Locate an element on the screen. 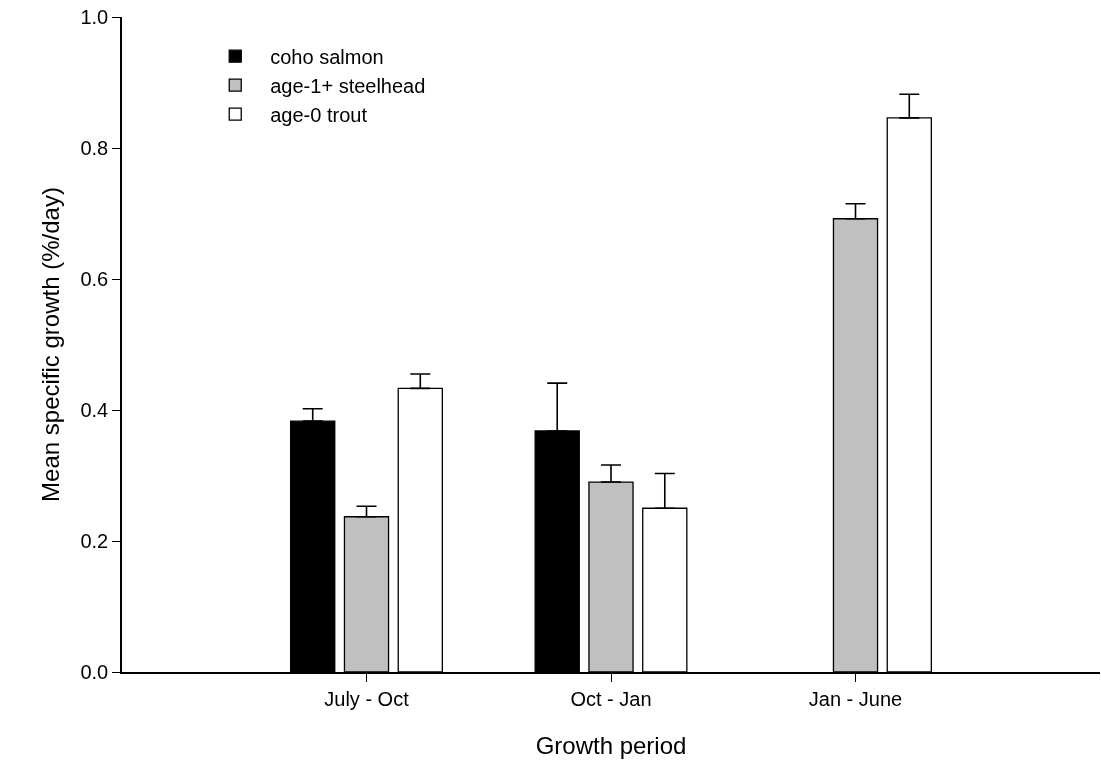 The image size is (1101, 780). legend-label: age-0 trout is located at coordinates (319, 114).